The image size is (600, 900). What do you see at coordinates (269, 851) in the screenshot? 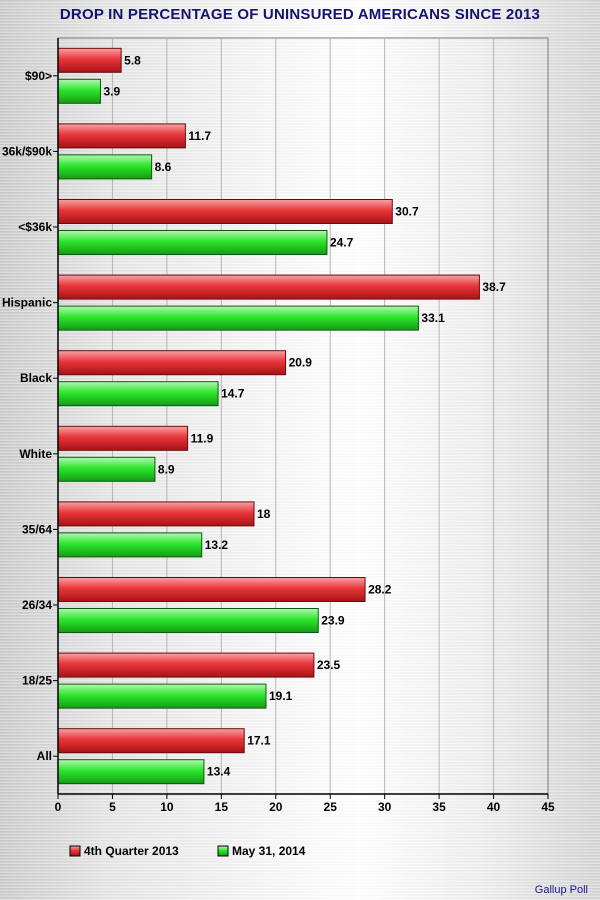
I see `legend-label: May 31, 2014` at bounding box center [269, 851].